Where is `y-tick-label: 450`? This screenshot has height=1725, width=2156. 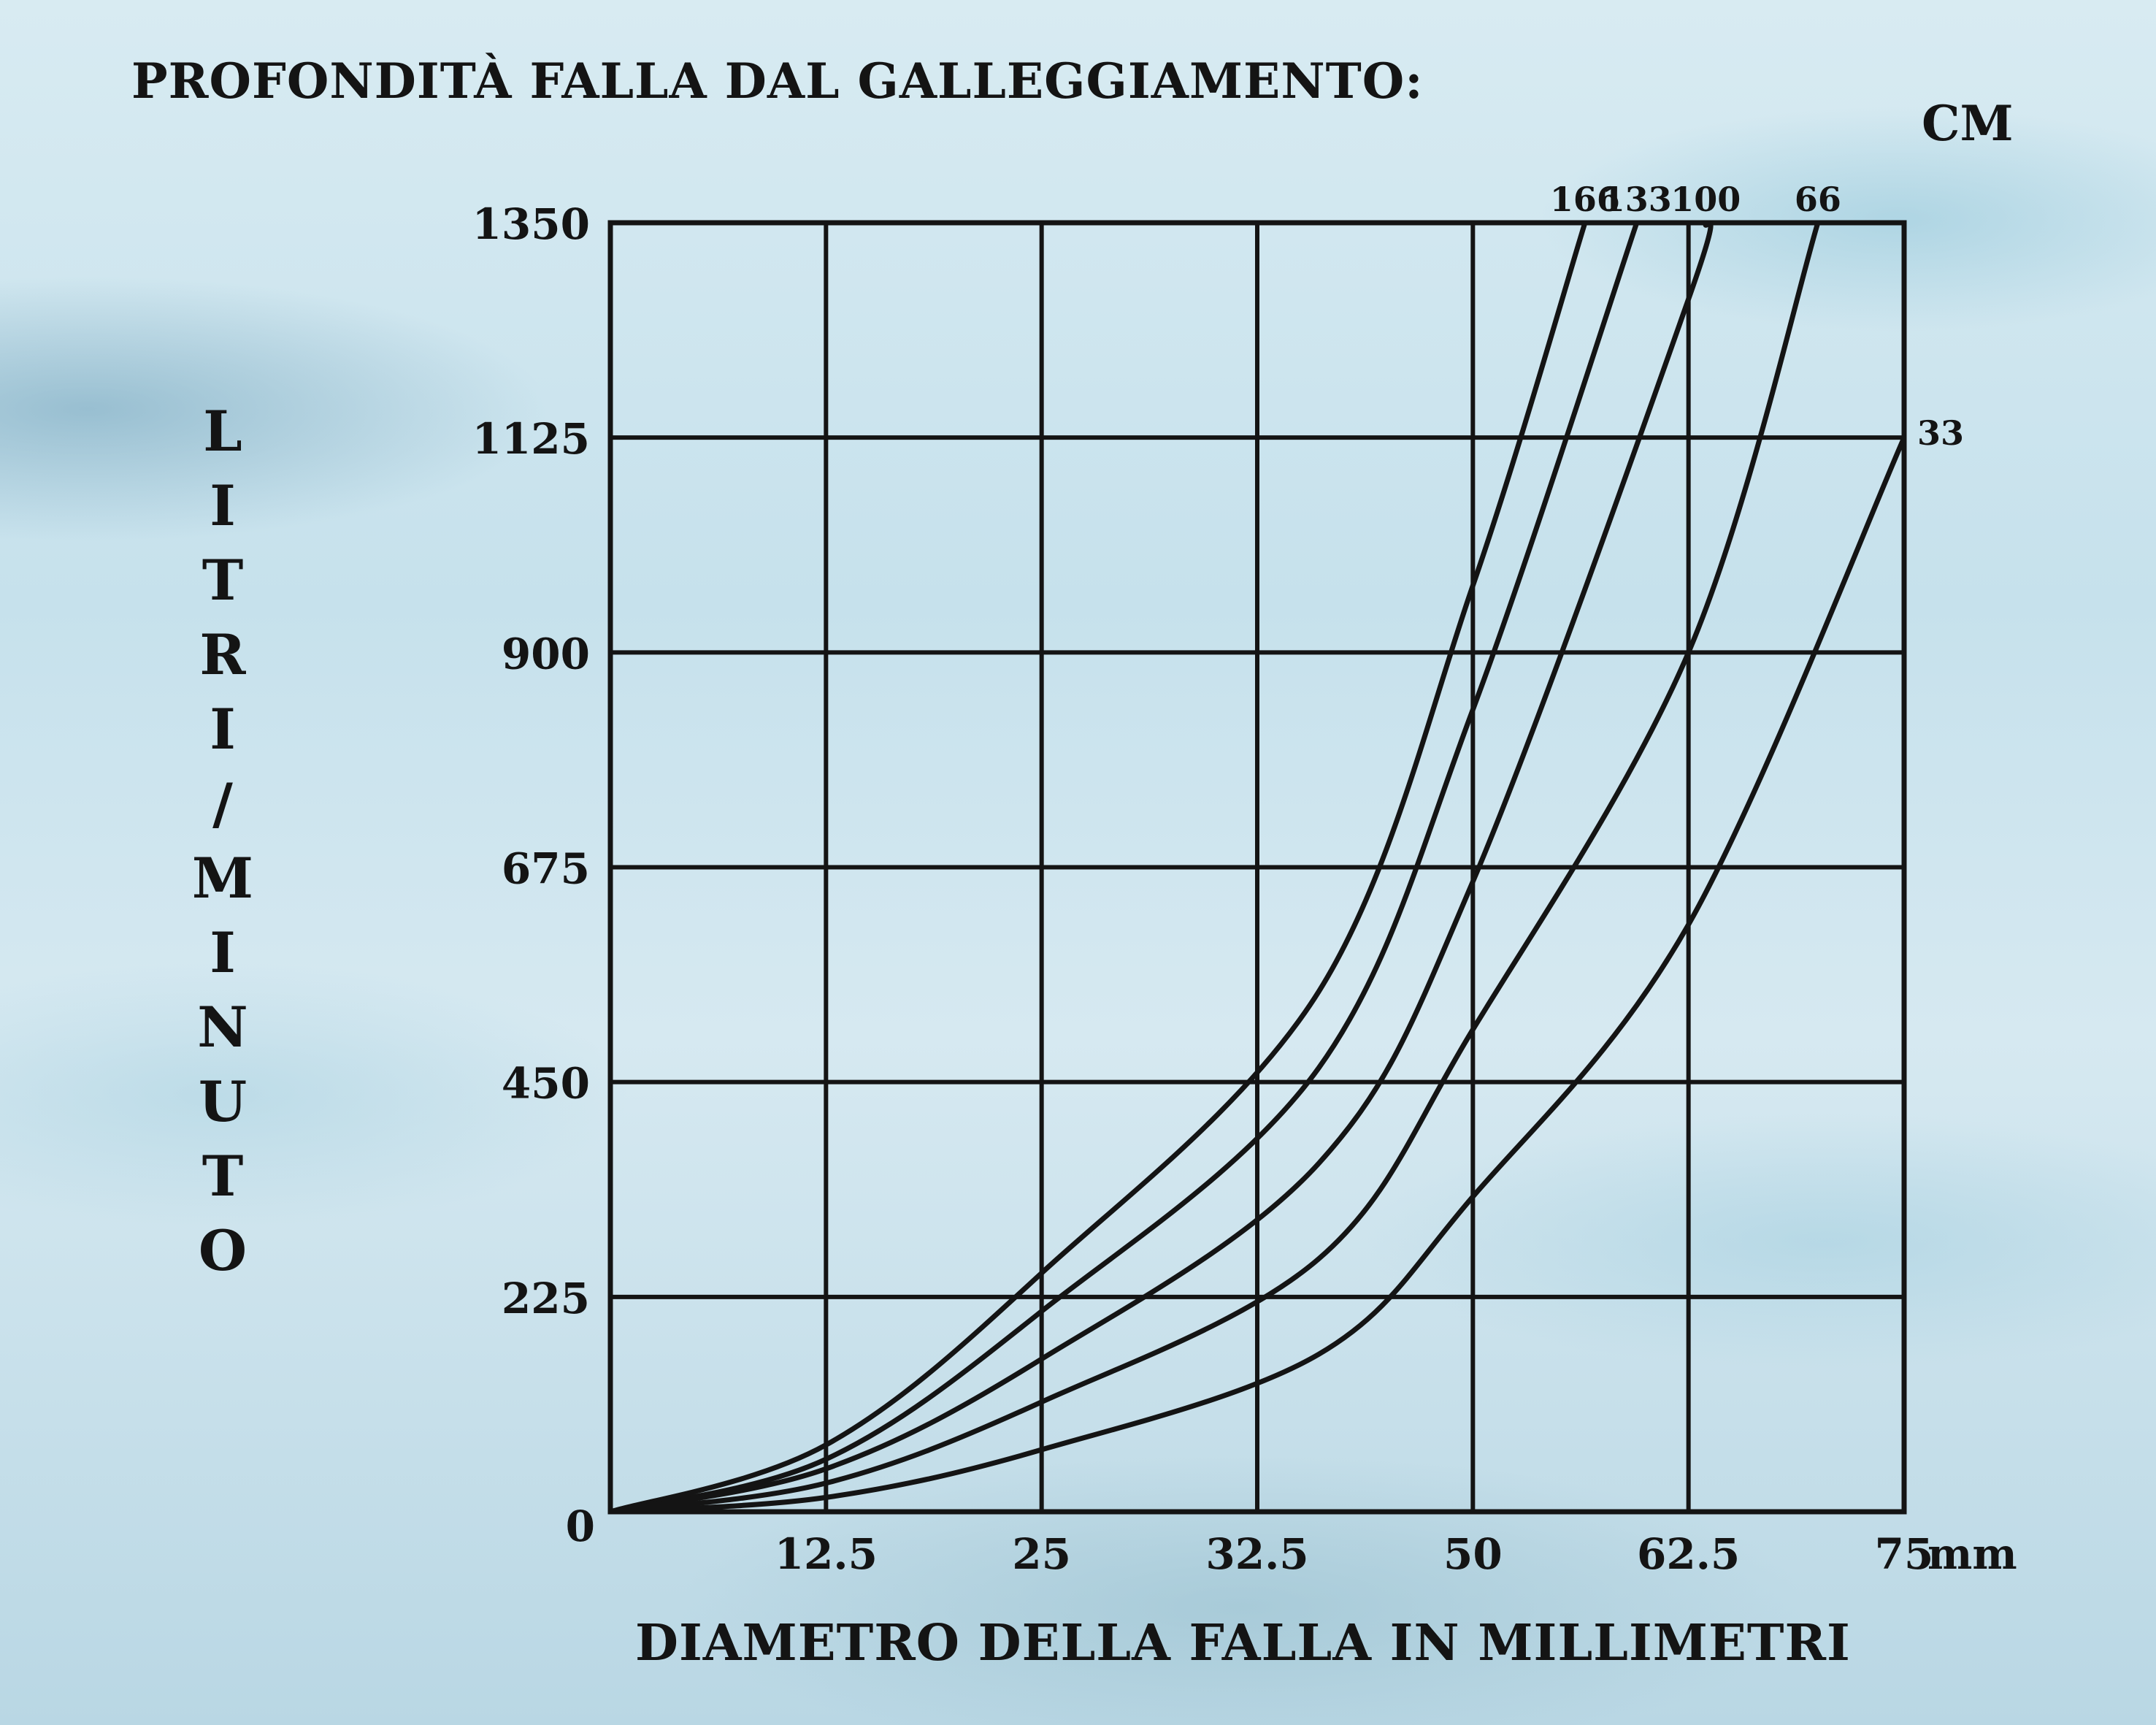 y-tick-label: 450 is located at coordinates (546, 1084).